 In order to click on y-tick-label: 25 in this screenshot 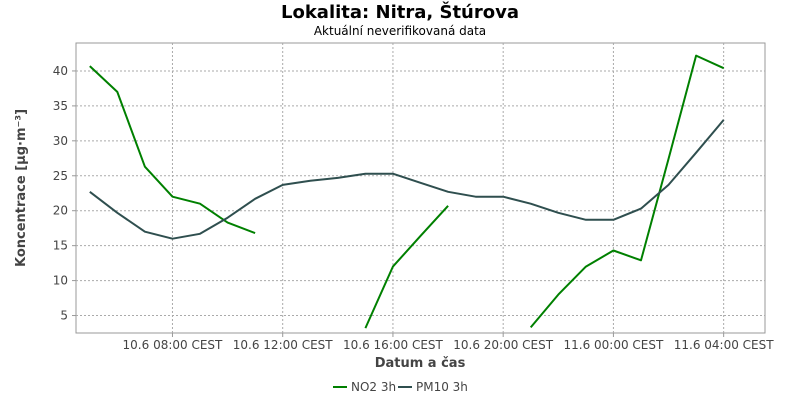, I will do `click(60, 176)`.